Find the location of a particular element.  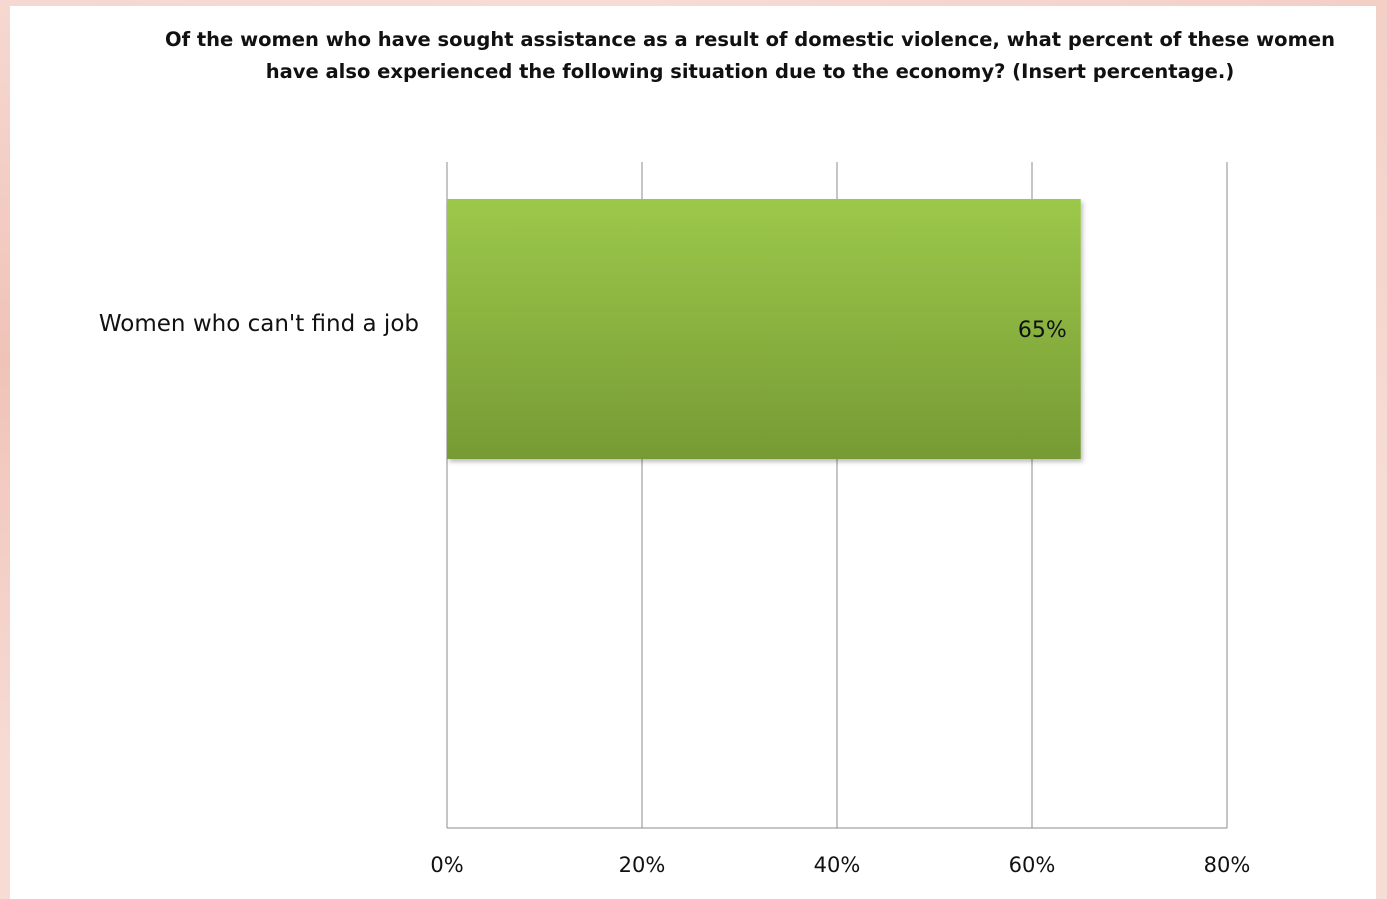

bars is located at coordinates (764, 329).